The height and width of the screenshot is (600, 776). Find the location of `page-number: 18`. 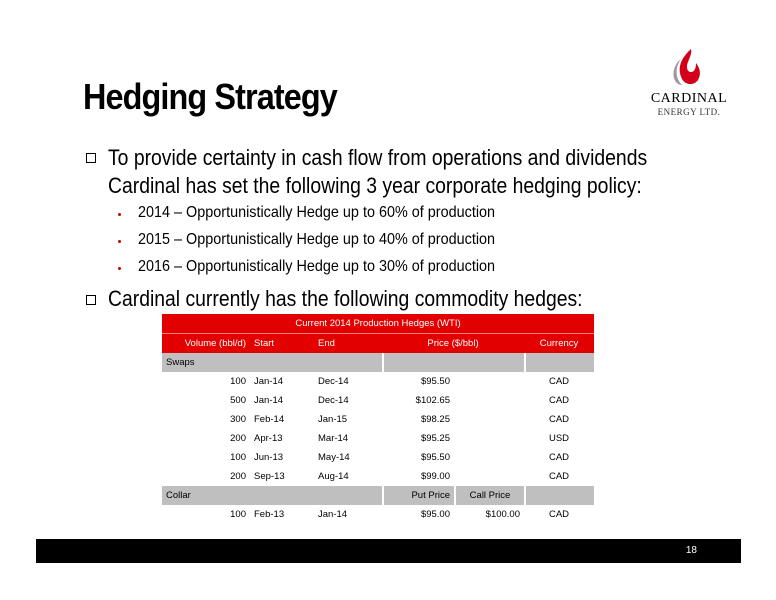

page-number: 18 is located at coordinates (691, 550).